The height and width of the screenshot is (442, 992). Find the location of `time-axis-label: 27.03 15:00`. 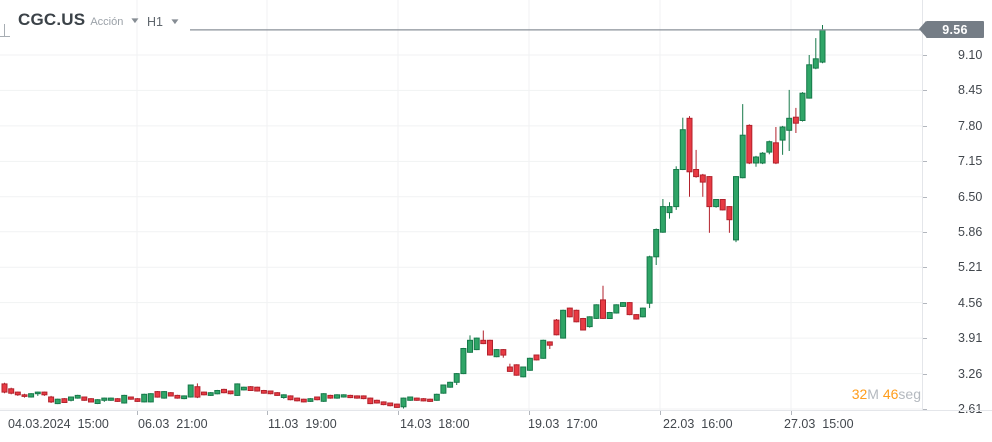

time-axis-label: 27.03 15:00 is located at coordinates (819, 424).